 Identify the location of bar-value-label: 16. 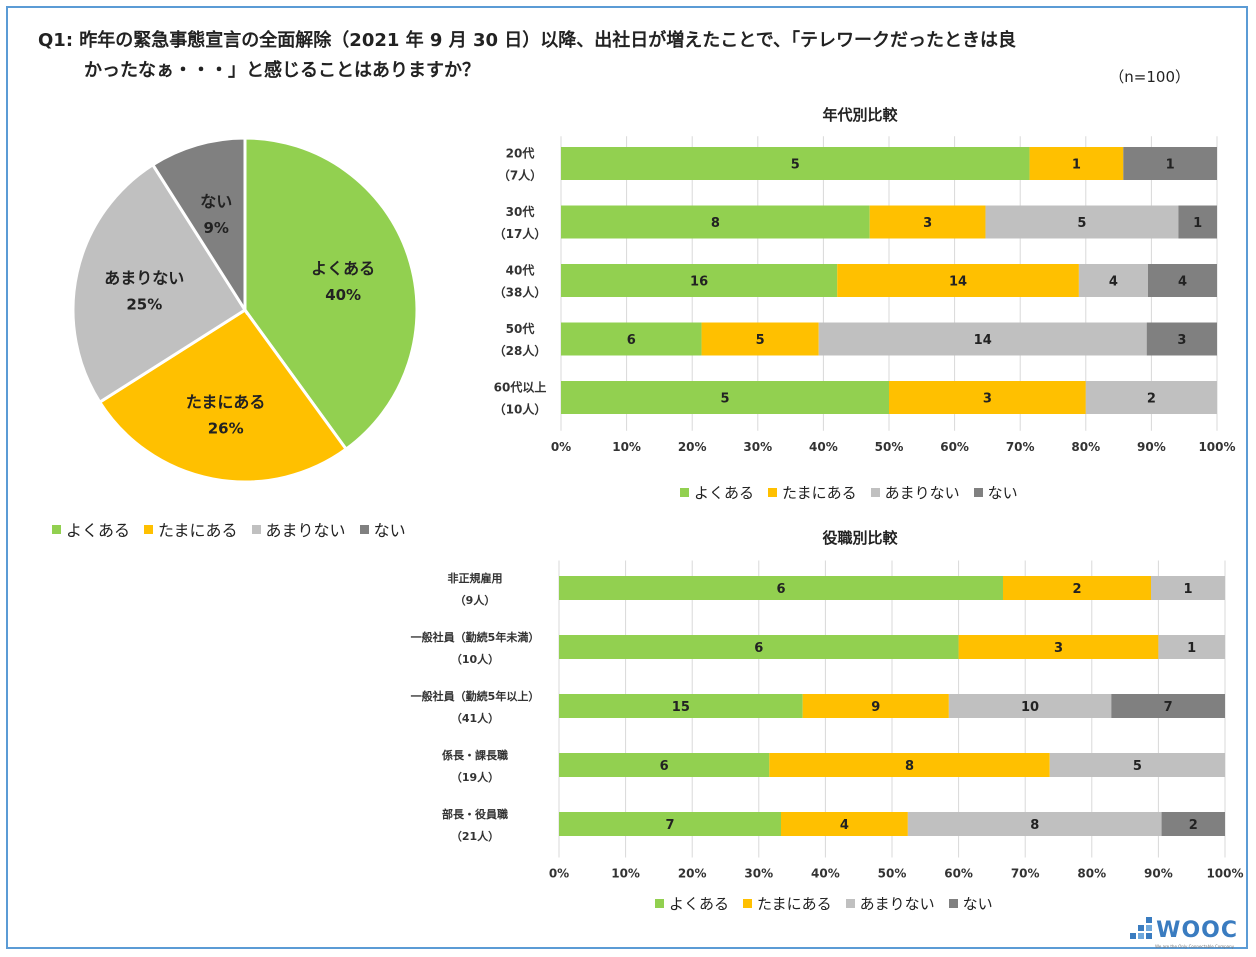
(699, 282).